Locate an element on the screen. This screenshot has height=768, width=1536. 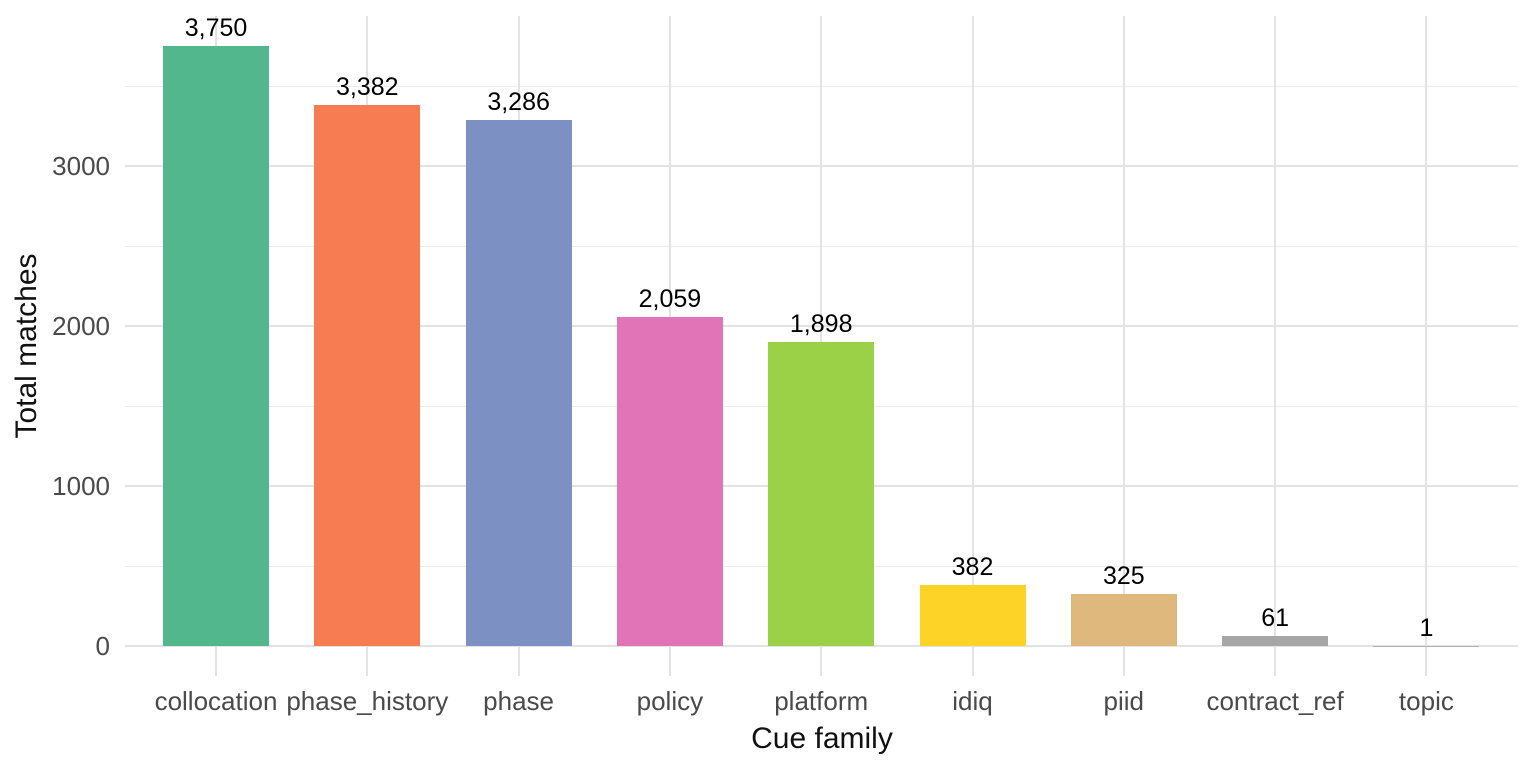
x-tick-label: platform is located at coordinates (821, 701).